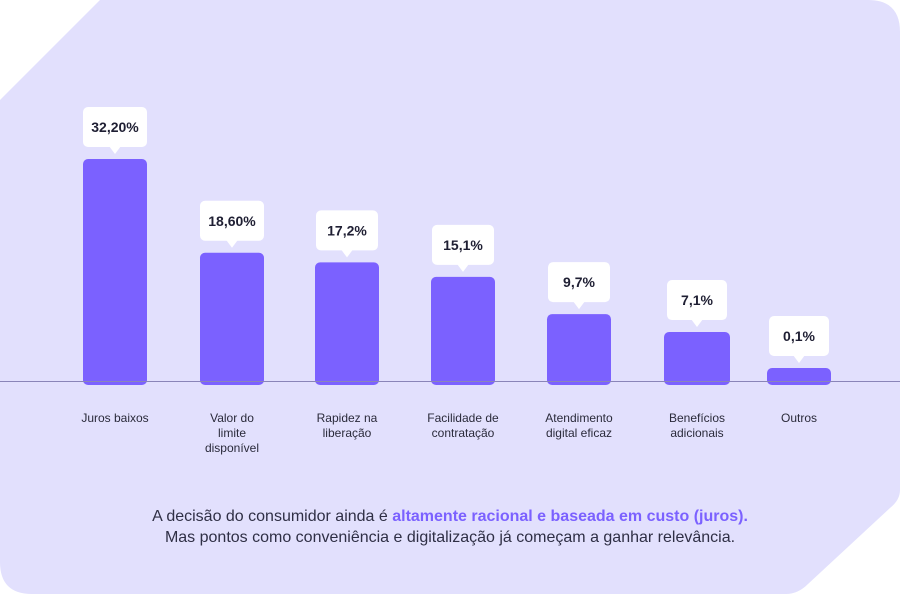  What do you see at coordinates (463, 433) in the screenshot?
I see `category-label-line: contratação` at bounding box center [463, 433].